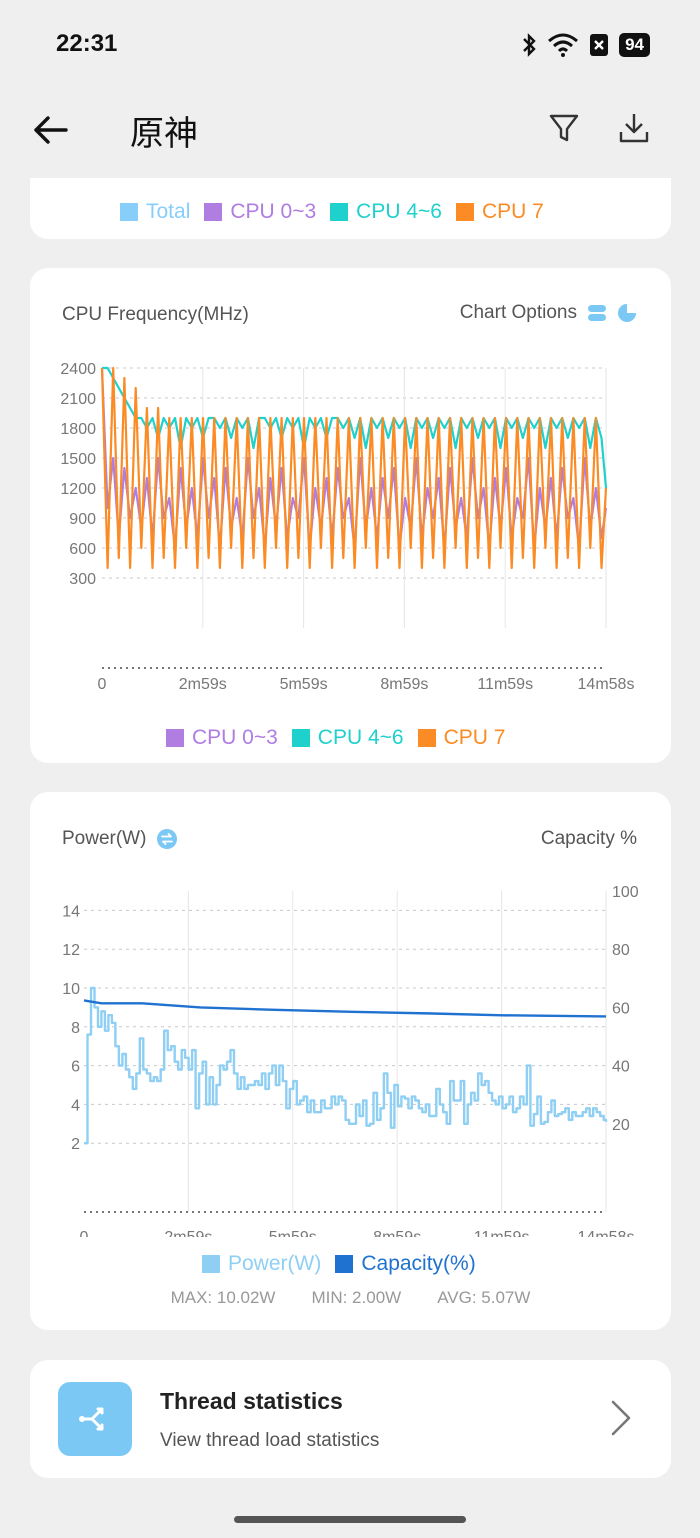  I want to click on home-indicator, so click(350, 1519).